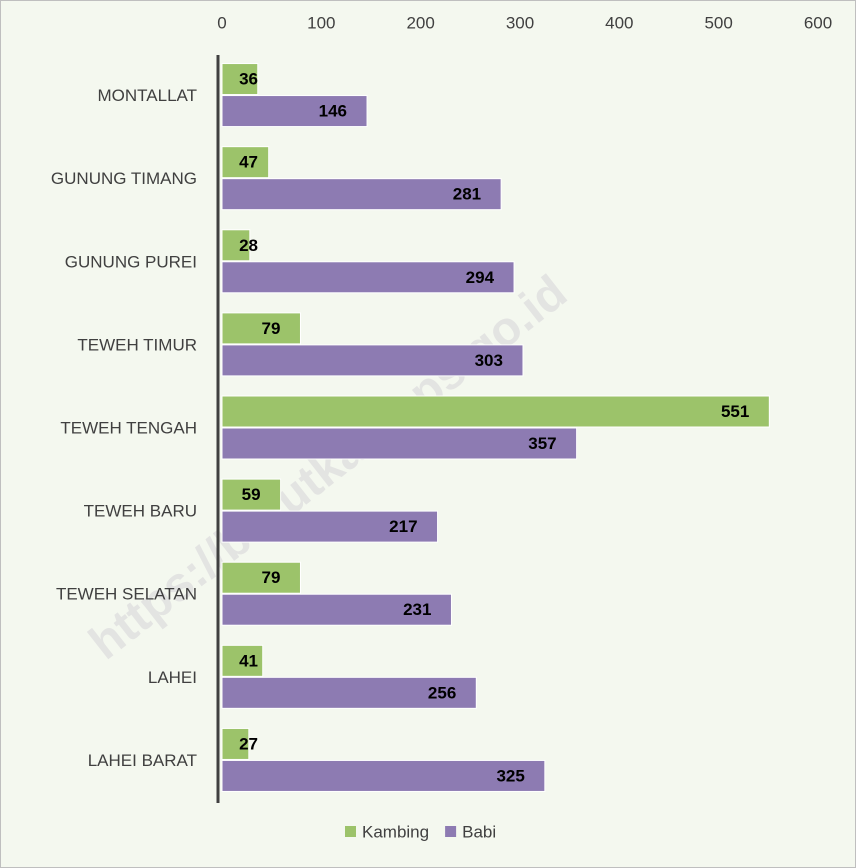  What do you see at coordinates (137, 344) in the screenshot?
I see `y-tick-label: TEWEH TIMUR` at bounding box center [137, 344].